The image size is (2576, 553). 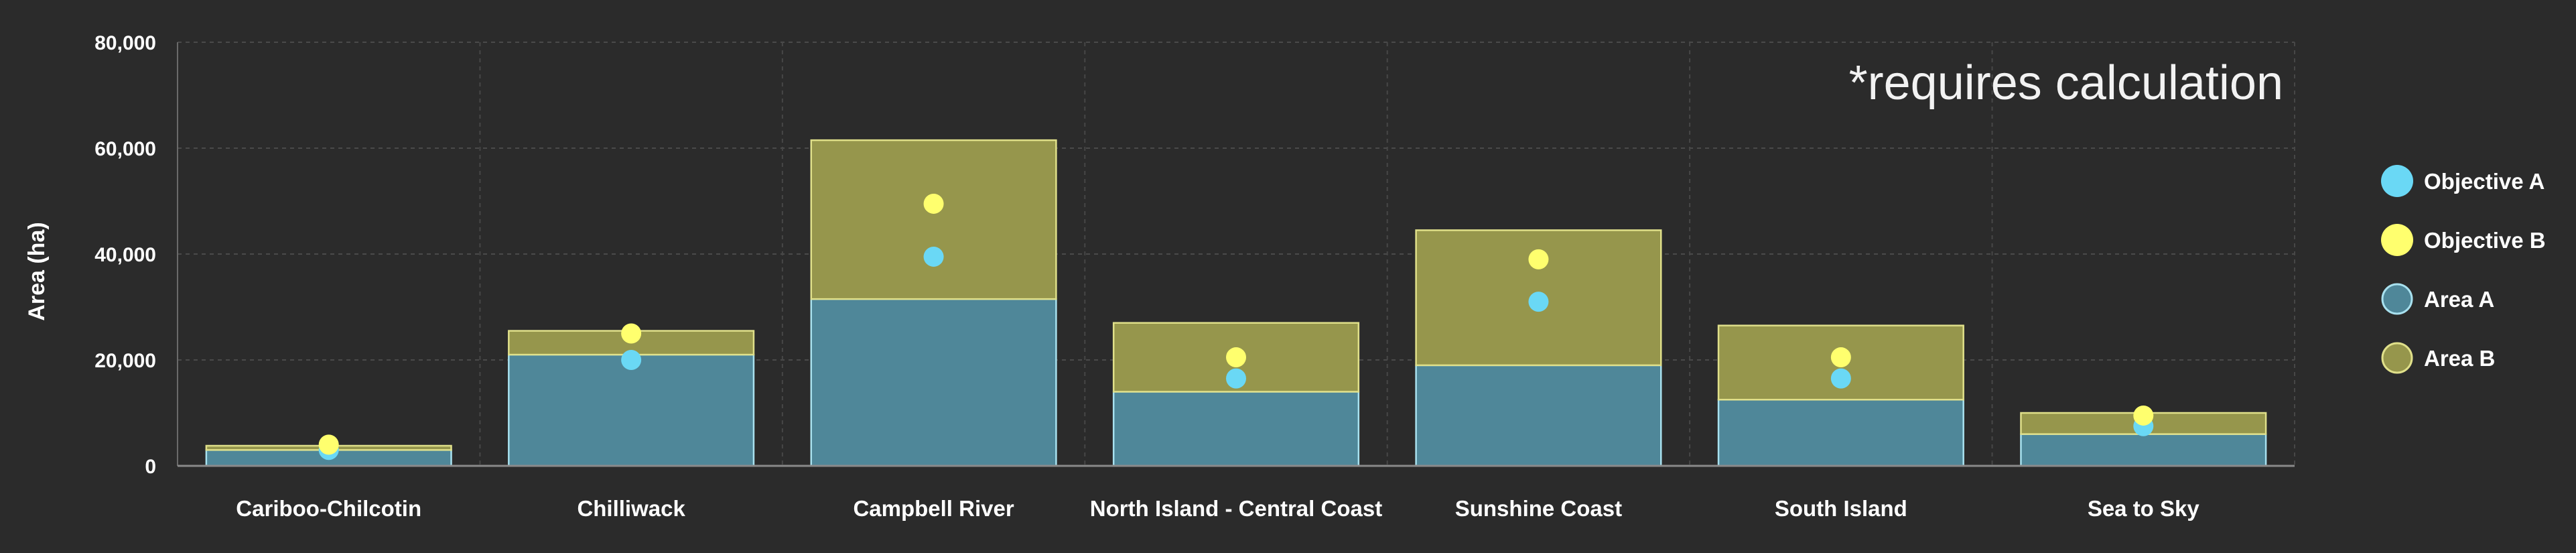 What do you see at coordinates (125, 255) in the screenshot?
I see `y-tick-label: 40,000` at bounding box center [125, 255].